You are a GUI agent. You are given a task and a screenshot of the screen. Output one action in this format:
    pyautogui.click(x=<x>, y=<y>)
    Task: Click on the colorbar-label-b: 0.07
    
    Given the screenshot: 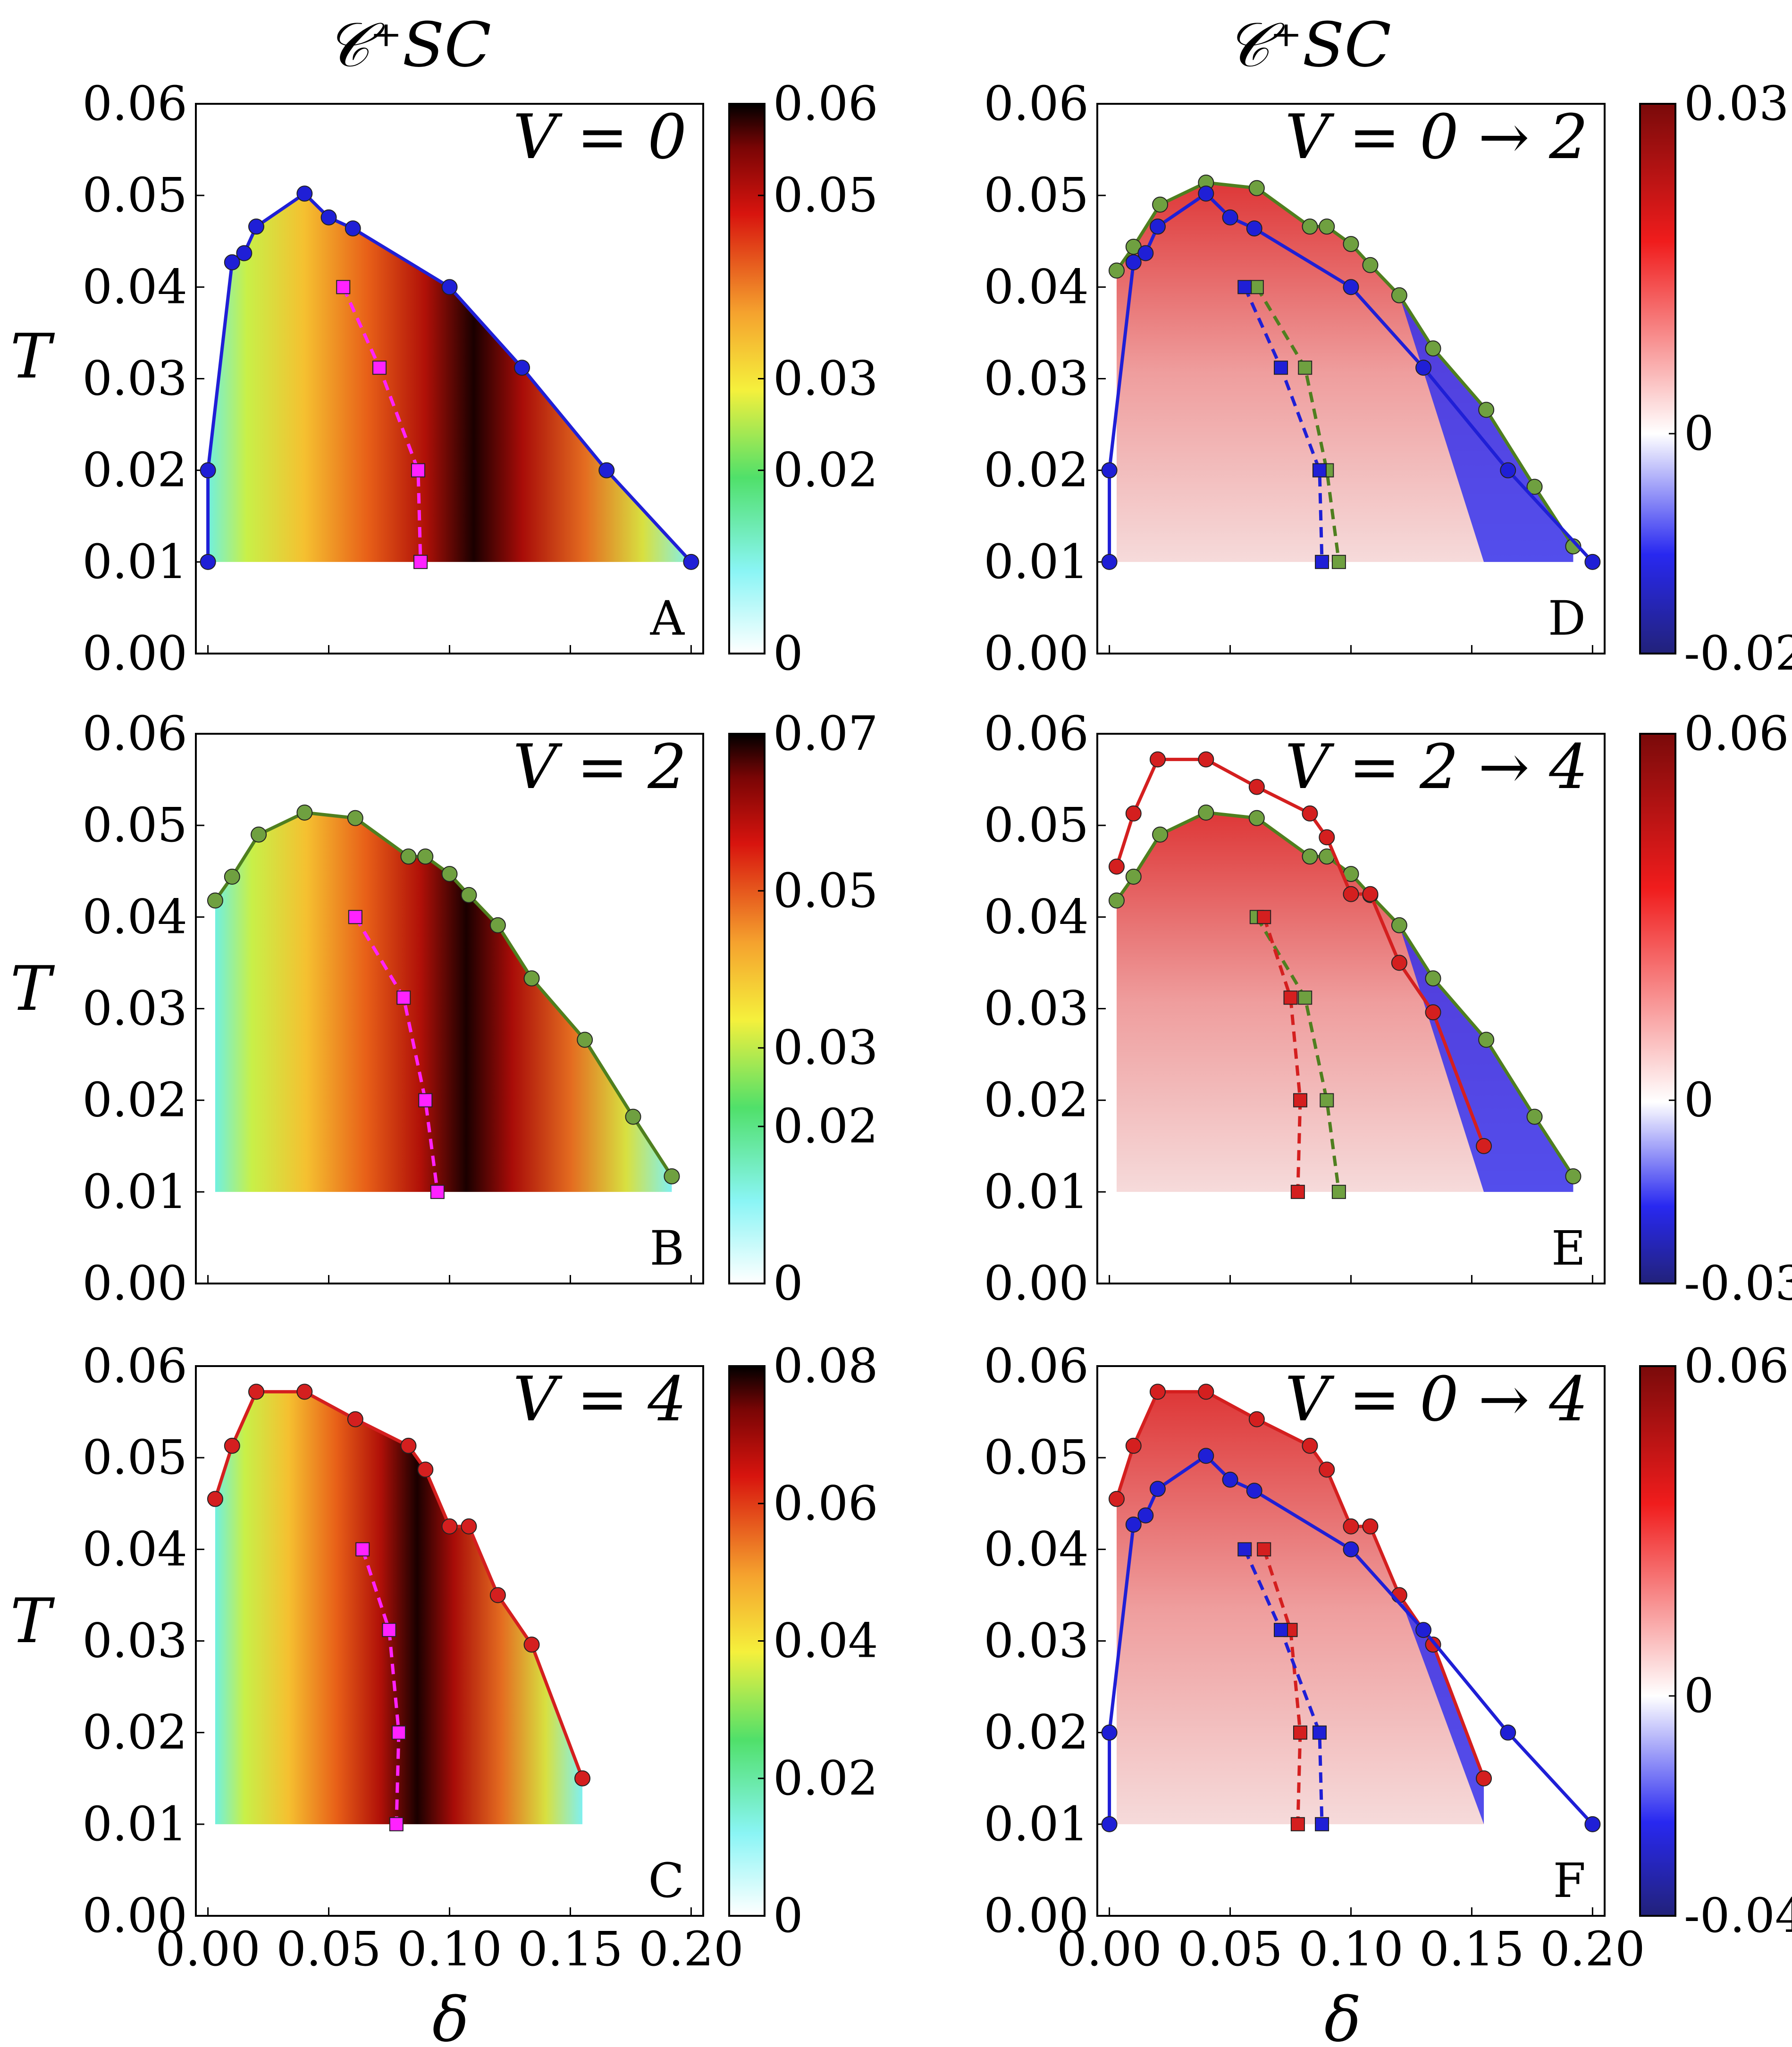 What is the action you would take?
    pyautogui.click(x=825, y=733)
    